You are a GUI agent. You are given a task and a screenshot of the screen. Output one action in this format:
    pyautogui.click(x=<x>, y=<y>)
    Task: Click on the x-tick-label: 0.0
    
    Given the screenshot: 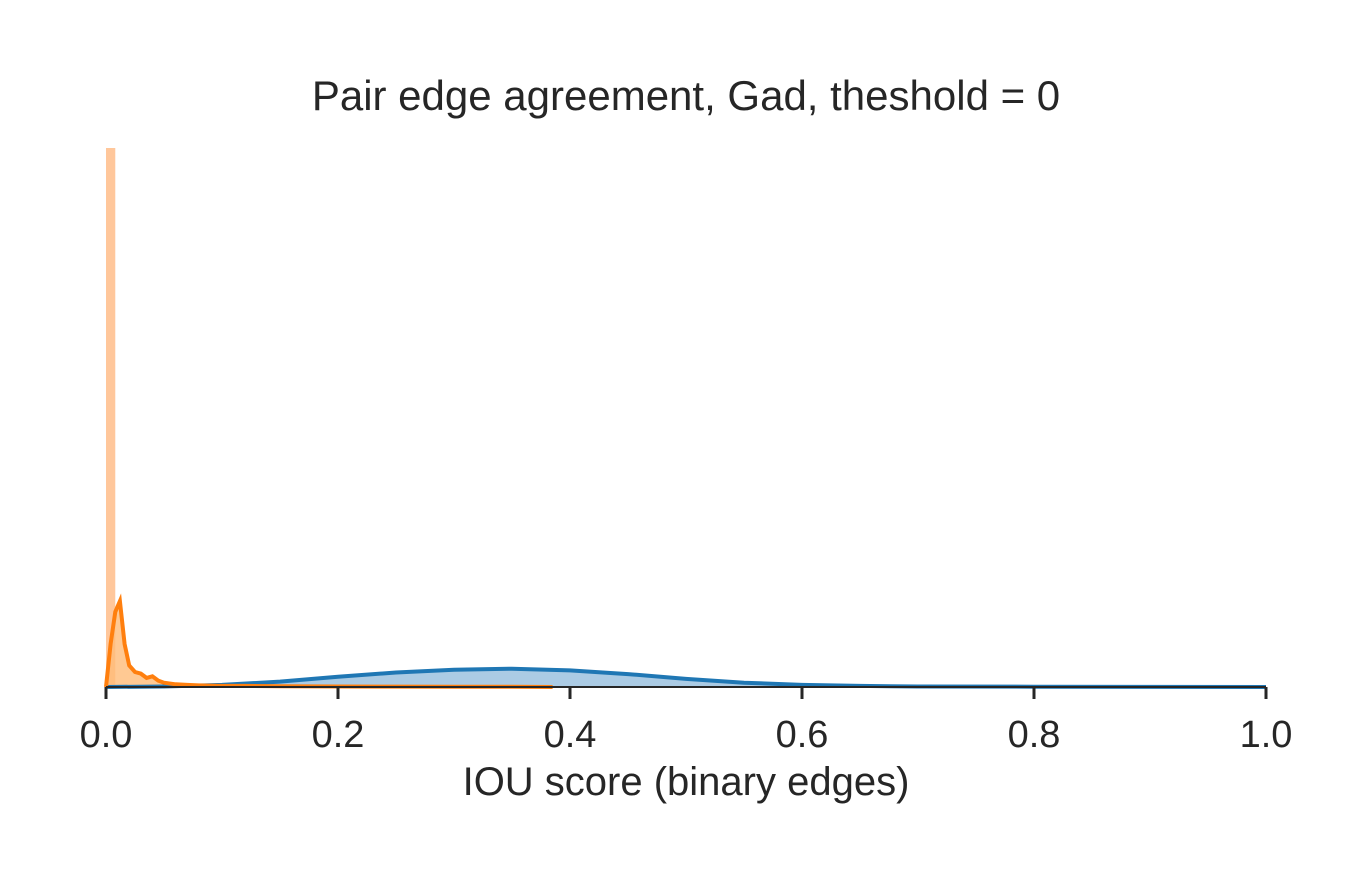 What is the action you would take?
    pyautogui.click(x=106, y=735)
    